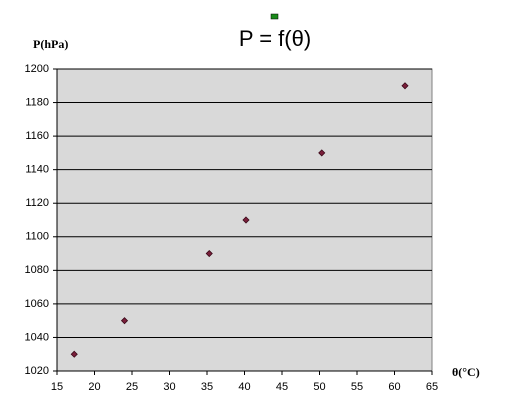 Image resolution: width=510 pixels, height=418 pixels. I want to click on y-tick-label: 1080, so click(37, 270).